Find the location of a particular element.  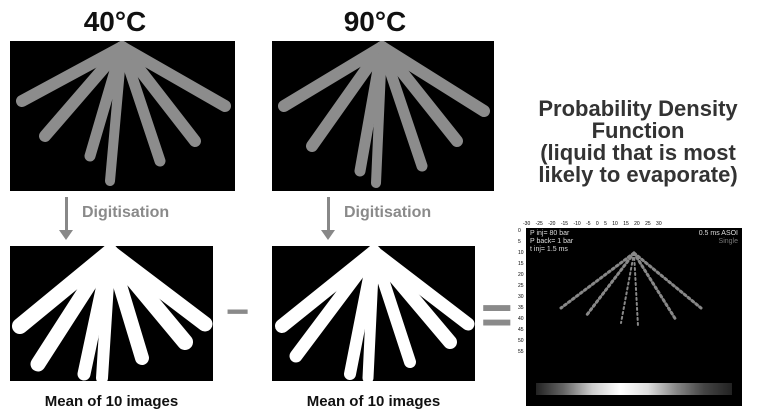

digitisation-label-left: Digitisation is located at coordinates (126, 212).